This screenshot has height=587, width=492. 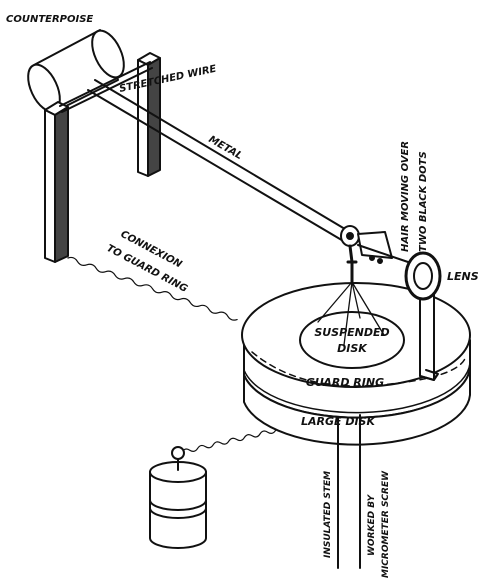 I want to click on suspension-hook, so click(x=352, y=264).